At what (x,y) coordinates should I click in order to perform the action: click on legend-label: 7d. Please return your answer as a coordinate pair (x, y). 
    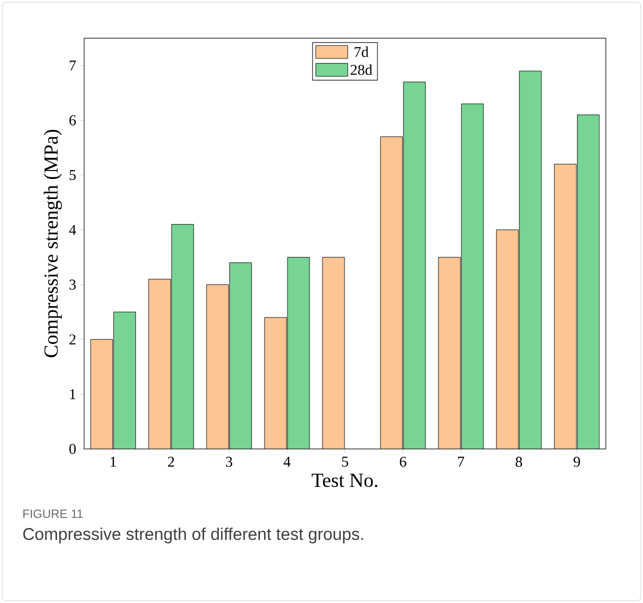
    Looking at the image, I should click on (361, 52).